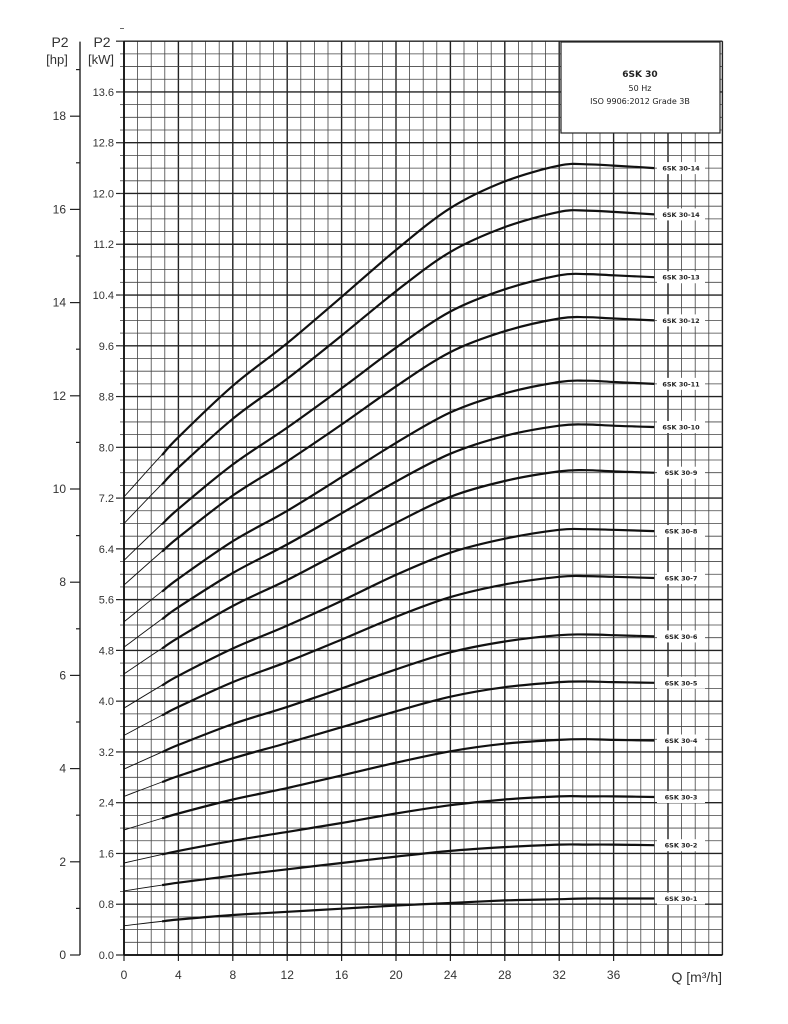  Describe the element at coordinates (106, 854) in the screenshot. I see `kw-tick-label: 1.6` at that location.